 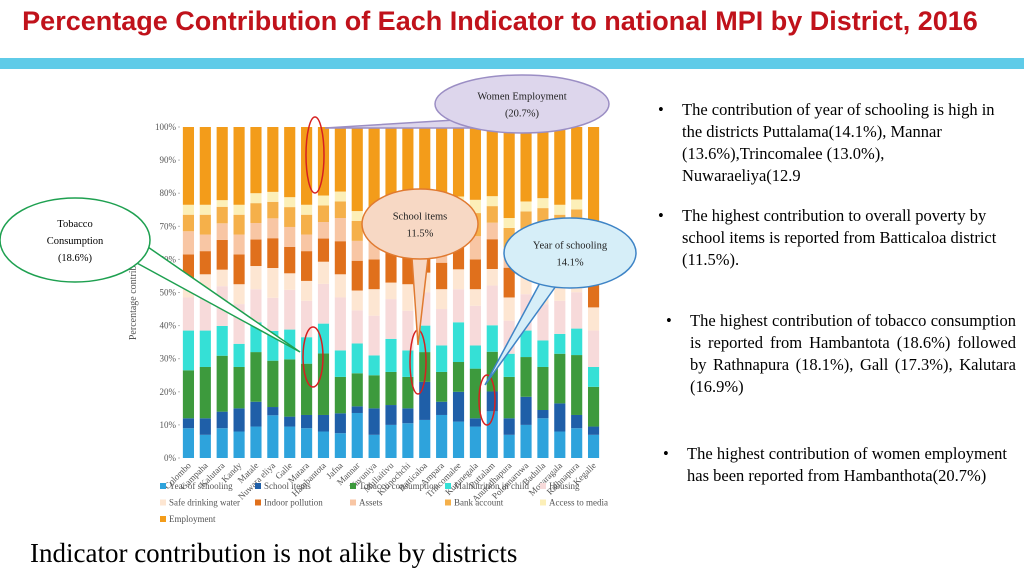 I want to click on callout-text: Women Employment, so click(x=521, y=97).